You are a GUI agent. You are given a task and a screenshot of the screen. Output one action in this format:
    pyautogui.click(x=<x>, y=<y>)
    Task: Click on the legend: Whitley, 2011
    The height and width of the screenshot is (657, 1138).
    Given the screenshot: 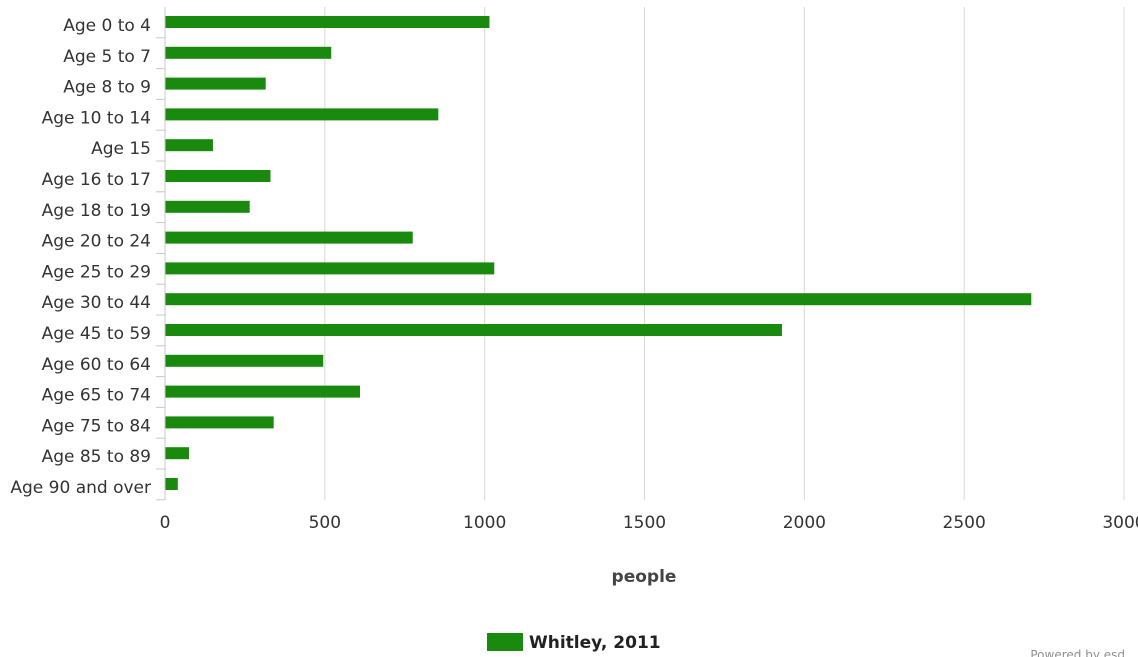 What is the action you would take?
    pyautogui.click(x=574, y=643)
    